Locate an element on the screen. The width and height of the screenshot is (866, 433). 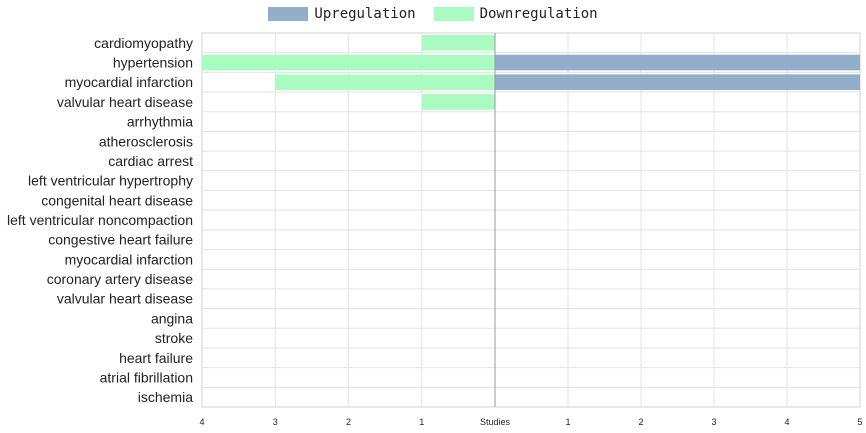
x-axis-label: Studies is located at coordinates (495, 422).